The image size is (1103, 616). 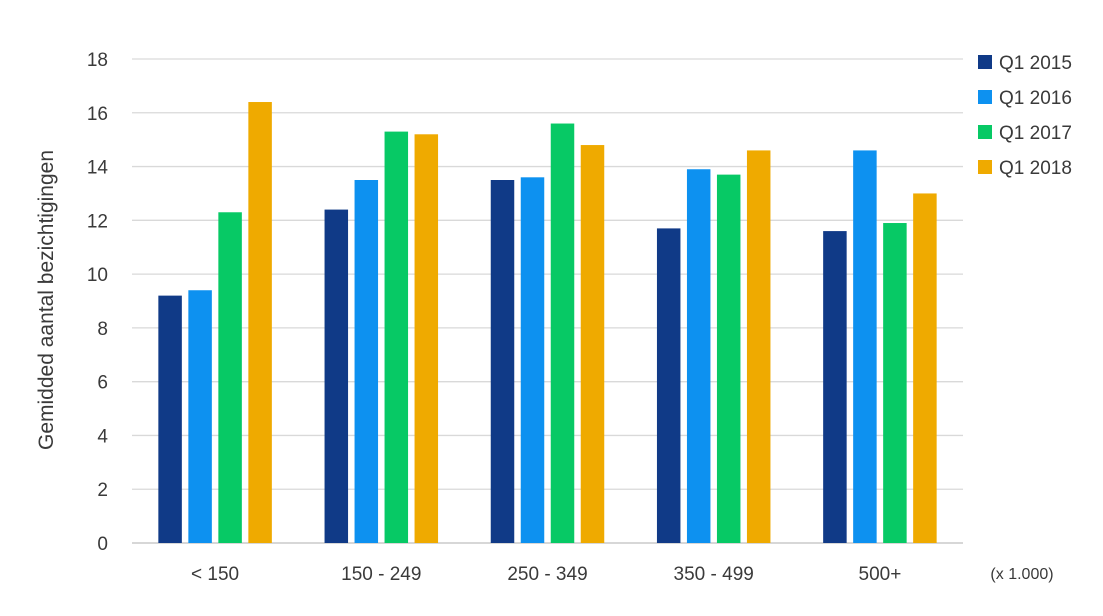 I want to click on legend-label: Q1 2018, so click(x=1035, y=168).